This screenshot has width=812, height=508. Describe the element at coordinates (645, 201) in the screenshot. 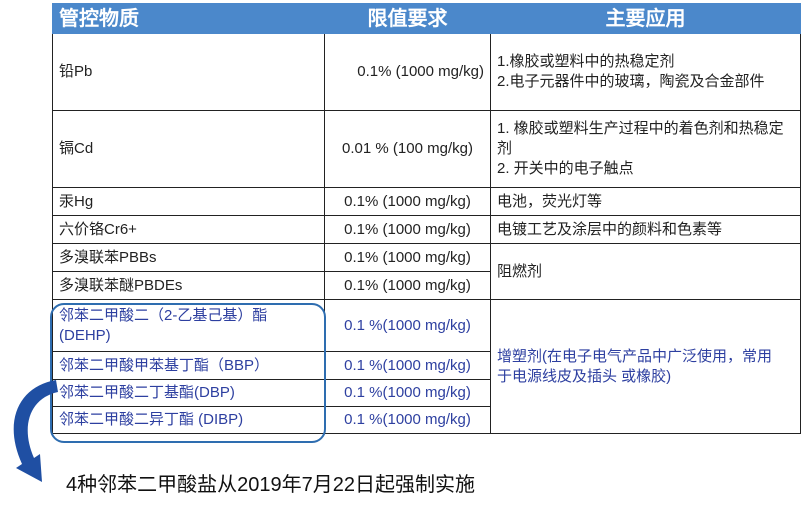

I see `use-cell: 电池，荧光灯等` at that location.